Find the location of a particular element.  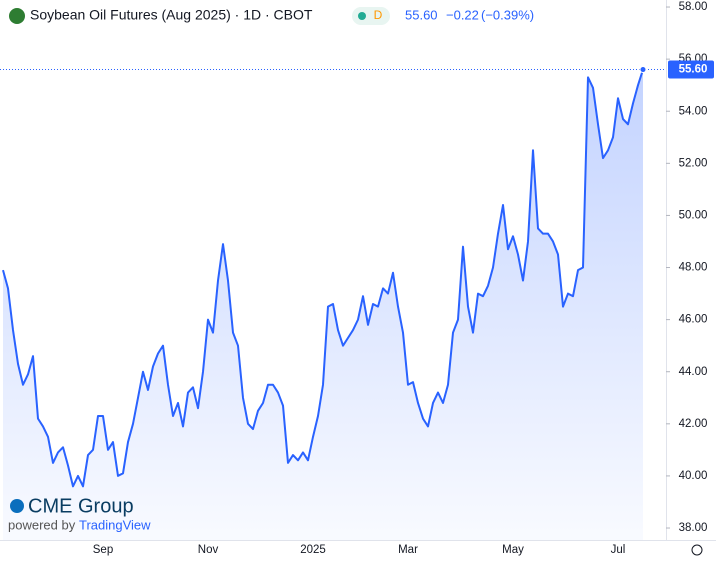

logo-icon is located at coordinates (17, 506).